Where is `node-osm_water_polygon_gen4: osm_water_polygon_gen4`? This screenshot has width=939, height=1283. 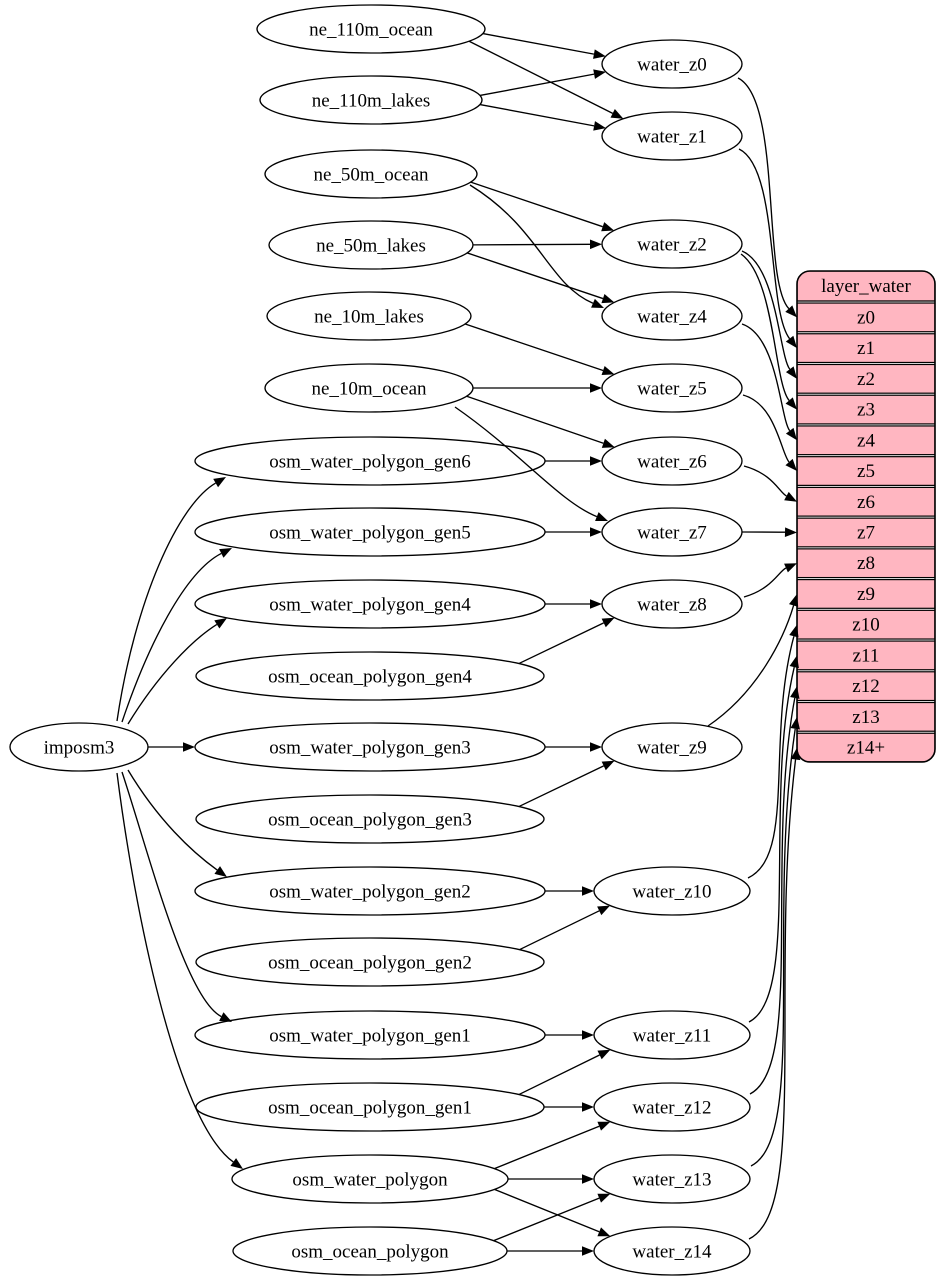 node-osm_water_polygon_gen4: osm_water_polygon_gen4 is located at coordinates (370, 604).